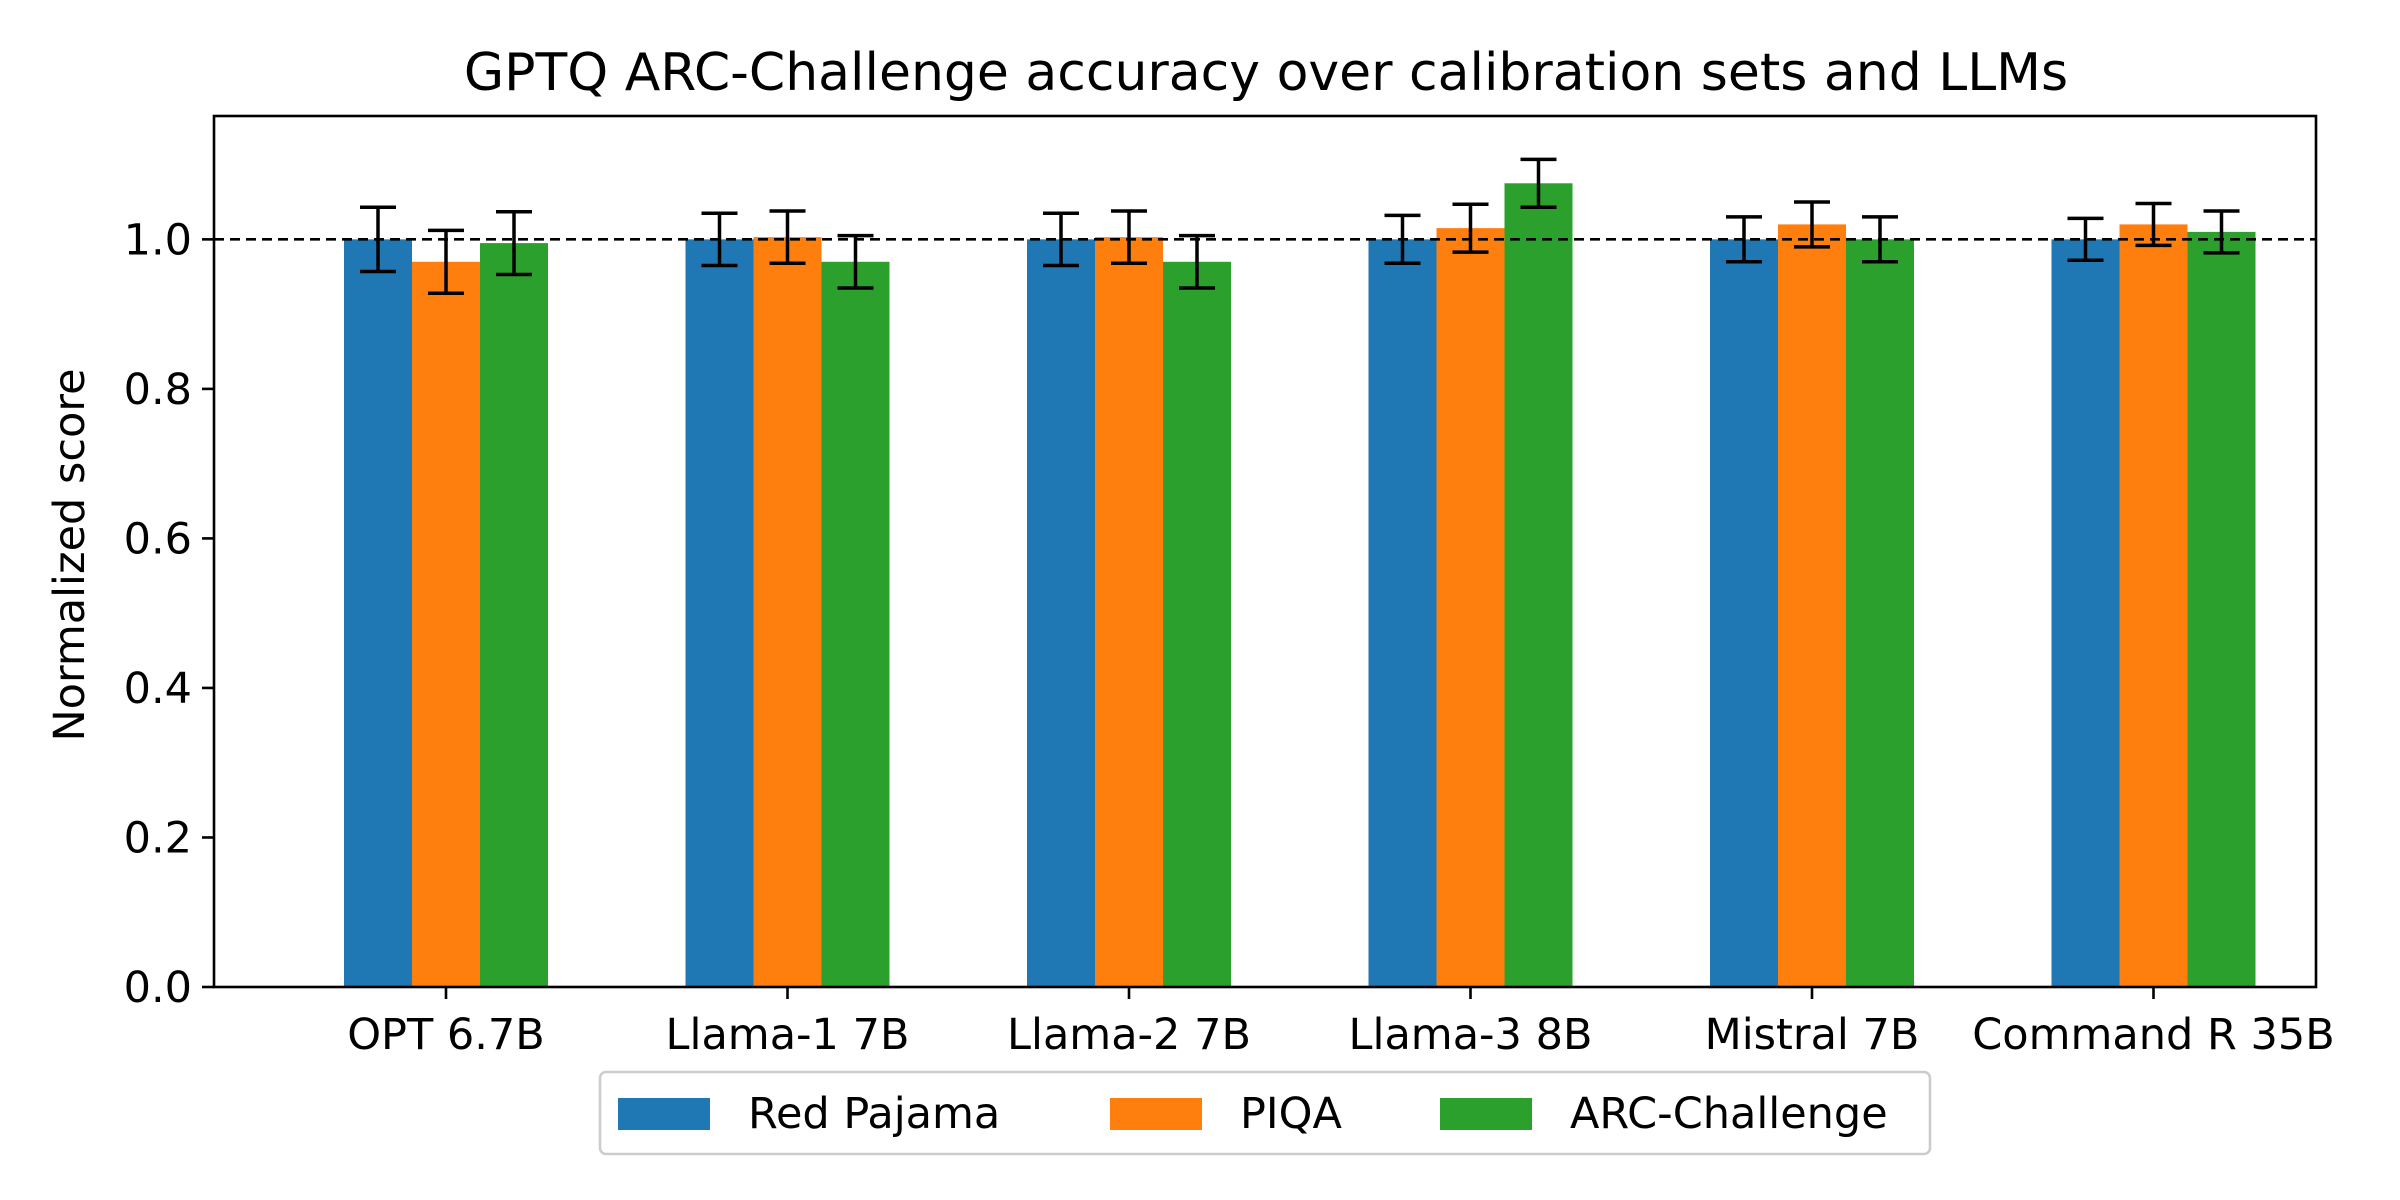 This screenshot has width=2400, height=1200. What do you see at coordinates (1156, 1114) in the screenshot?
I see `legend-swatch-piqa` at bounding box center [1156, 1114].